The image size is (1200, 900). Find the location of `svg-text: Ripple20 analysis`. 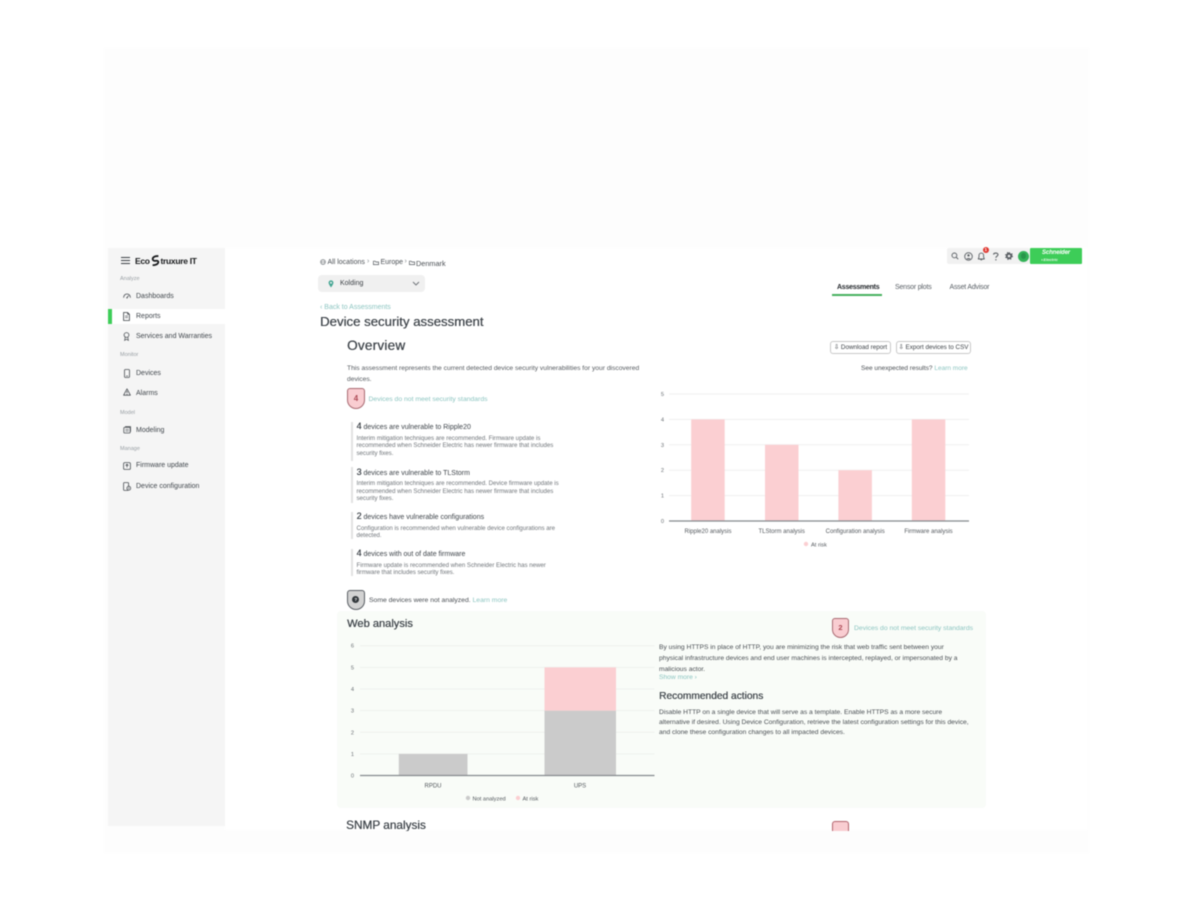

svg-text: Ripple20 analysis is located at coordinates (707, 532).